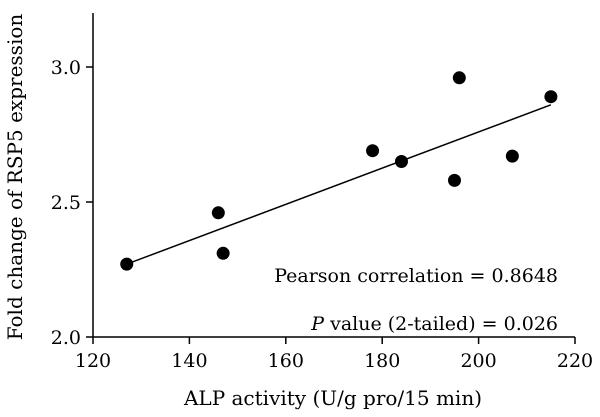 This screenshot has width=600, height=417. I want to click on x-tick-label: 160, so click(286, 361).